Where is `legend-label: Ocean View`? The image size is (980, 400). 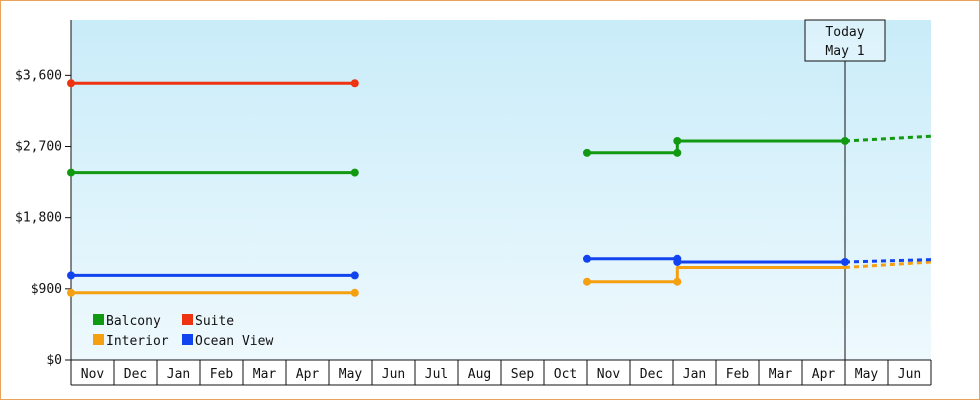
legend-label: Ocean View is located at coordinates (234, 341).